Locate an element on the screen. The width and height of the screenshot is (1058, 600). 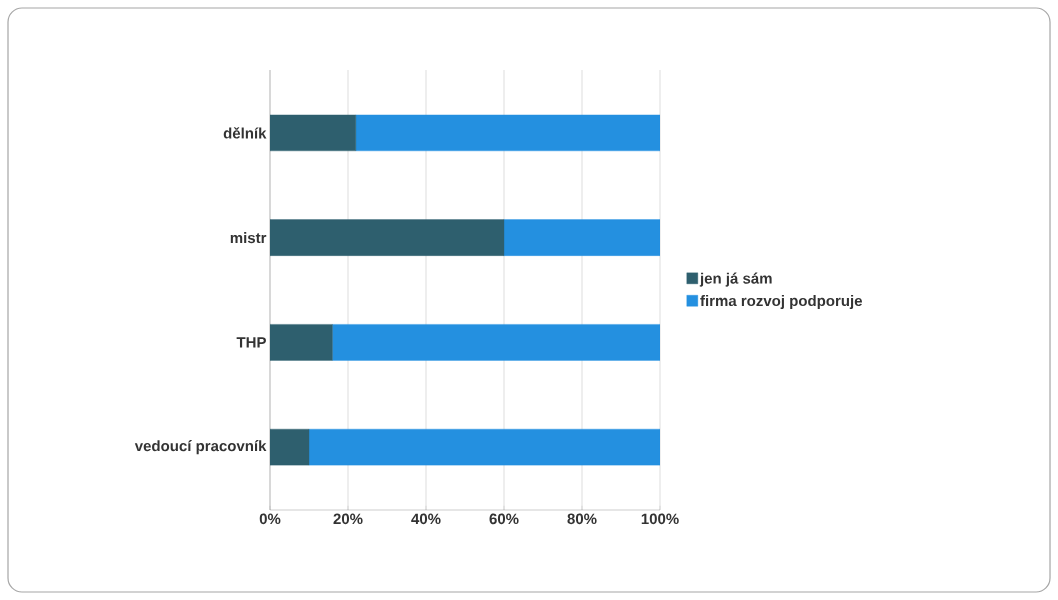
x-tick-label: 100% is located at coordinates (660, 519).